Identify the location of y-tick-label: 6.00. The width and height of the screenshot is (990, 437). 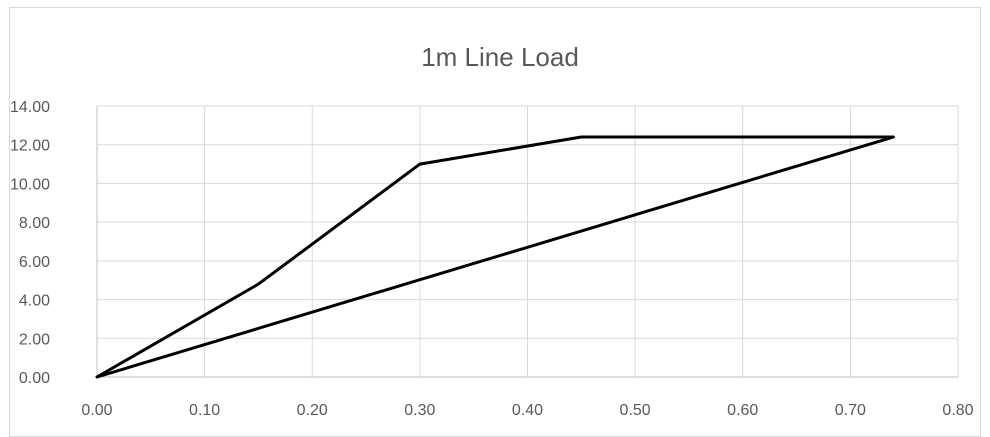
(34, 262).